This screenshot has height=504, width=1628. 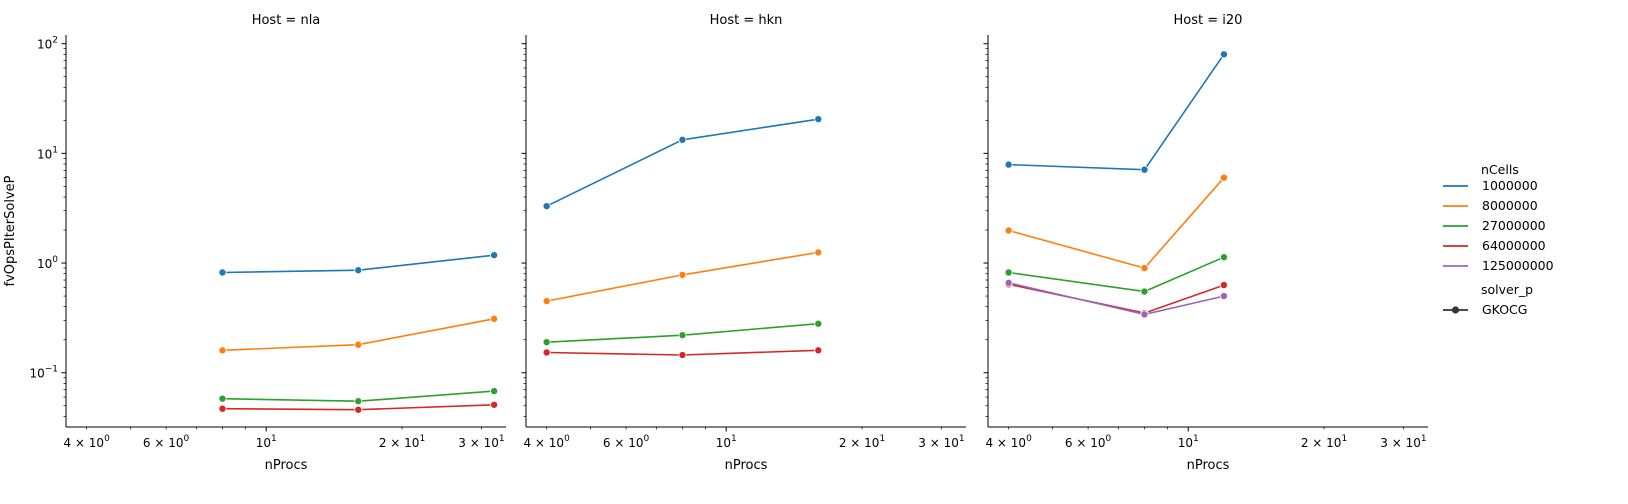 What do you see at coordinates (286, 20) in the screenshot?
I see `panel-title: Host = nla` at bounding box center [286, 20].